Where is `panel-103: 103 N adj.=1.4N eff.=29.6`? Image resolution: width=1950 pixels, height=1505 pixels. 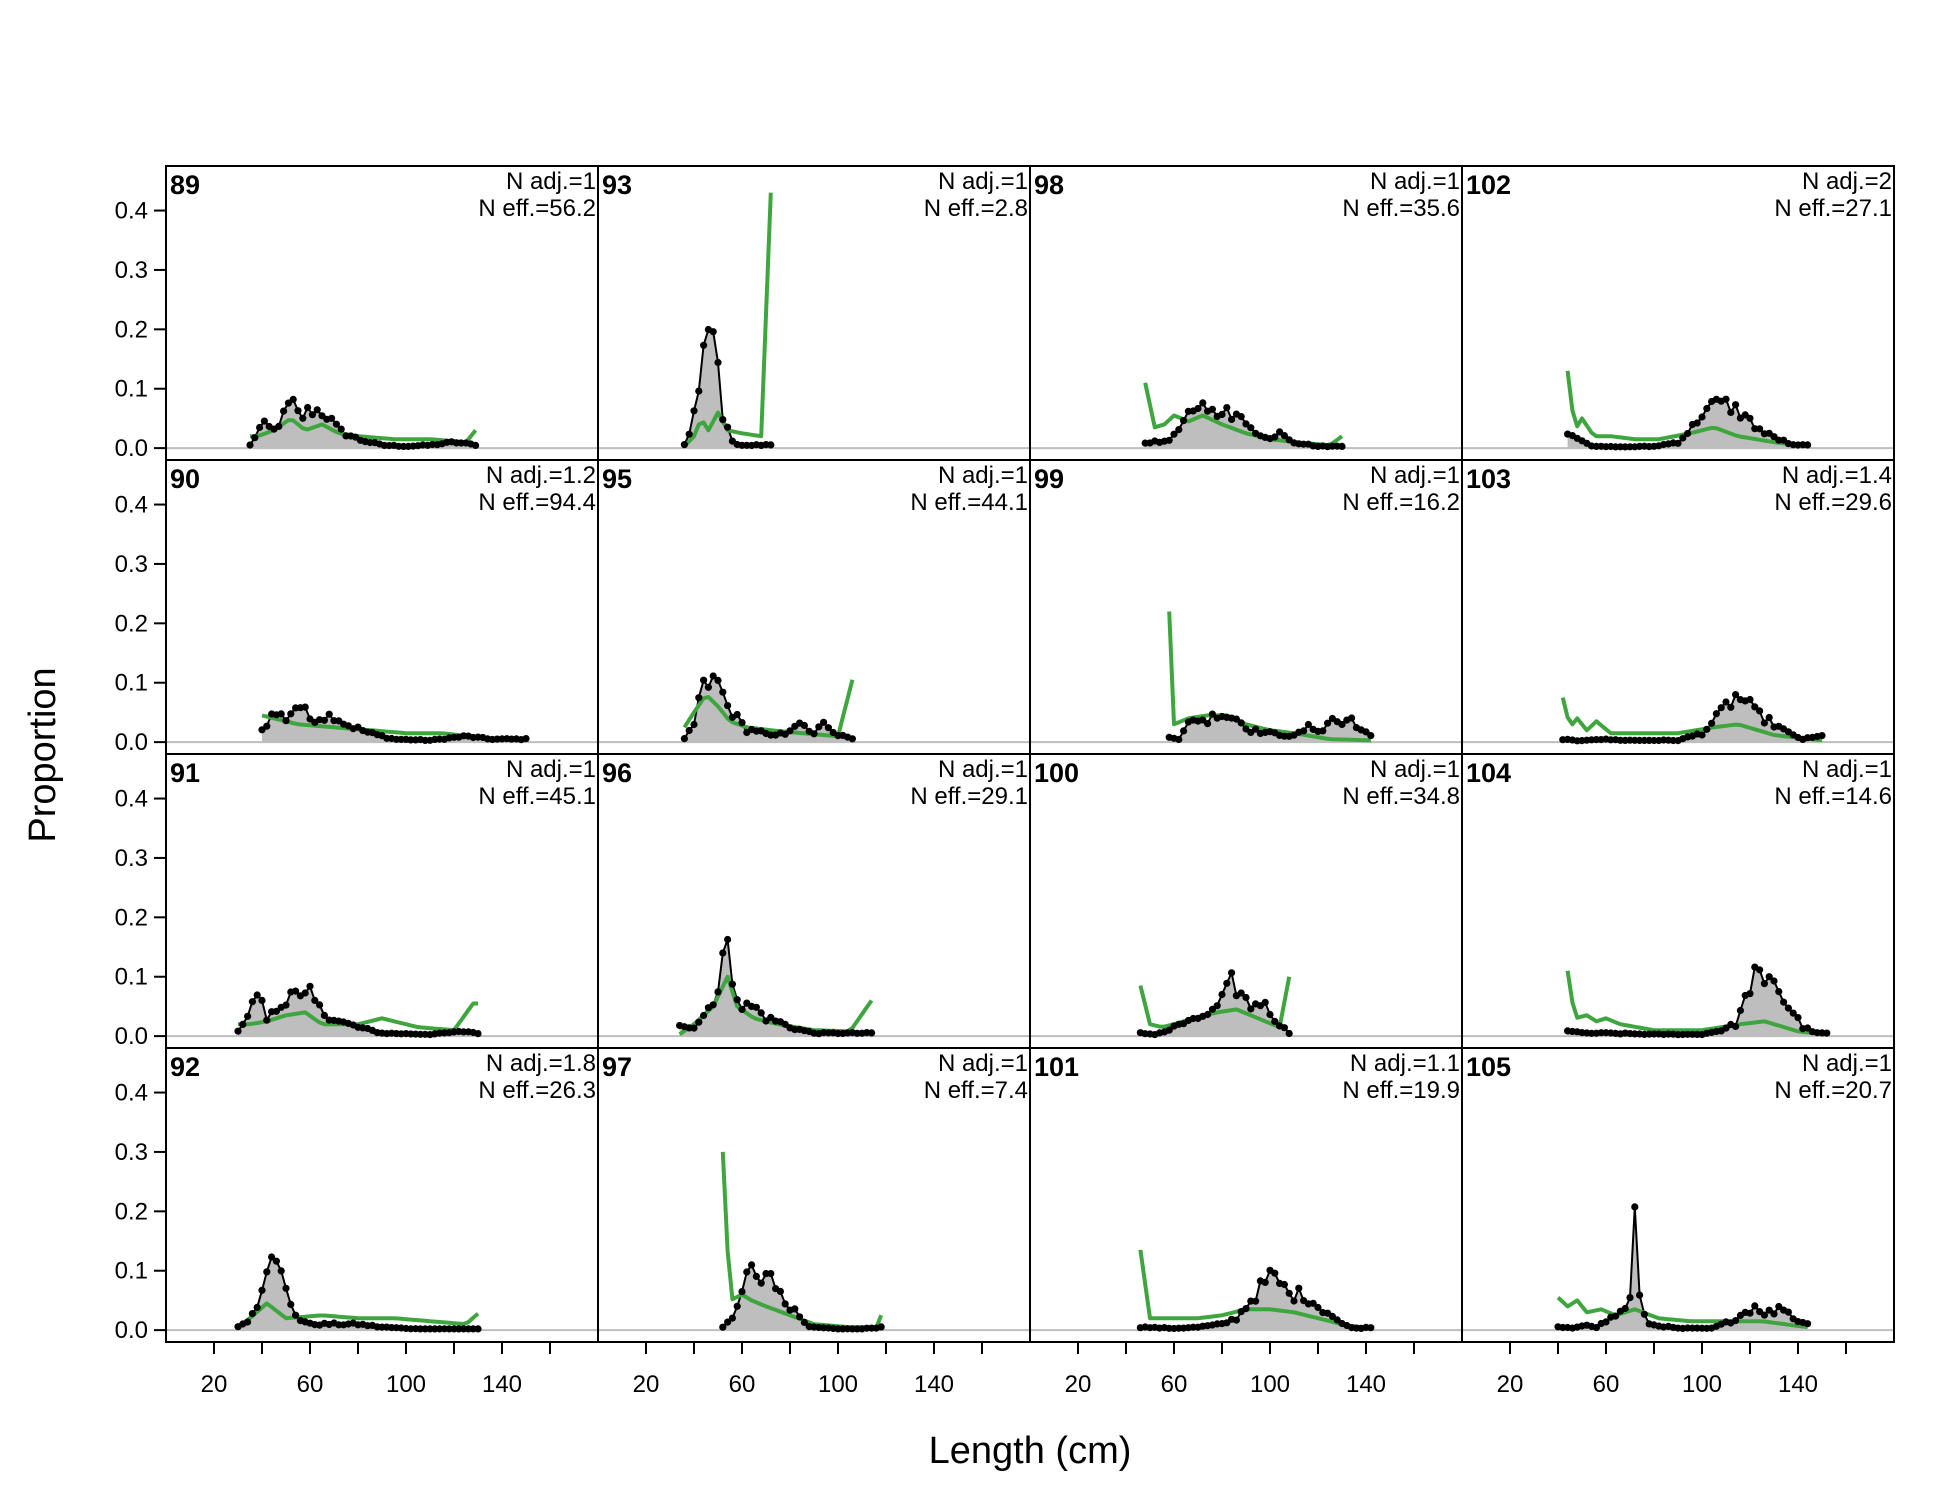 panel-103: 103 N adj.=1.4N eff.=29.6 is located at coordinates (1678, 607).